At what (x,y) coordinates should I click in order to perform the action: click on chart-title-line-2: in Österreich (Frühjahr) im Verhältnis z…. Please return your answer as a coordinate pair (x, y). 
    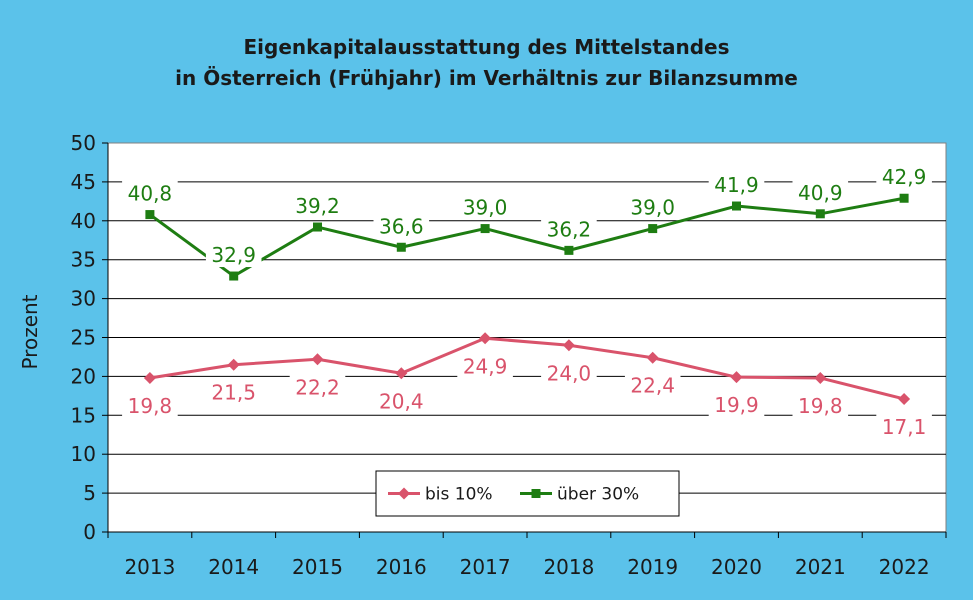
    Looking at the image, I should click on (486, 78).